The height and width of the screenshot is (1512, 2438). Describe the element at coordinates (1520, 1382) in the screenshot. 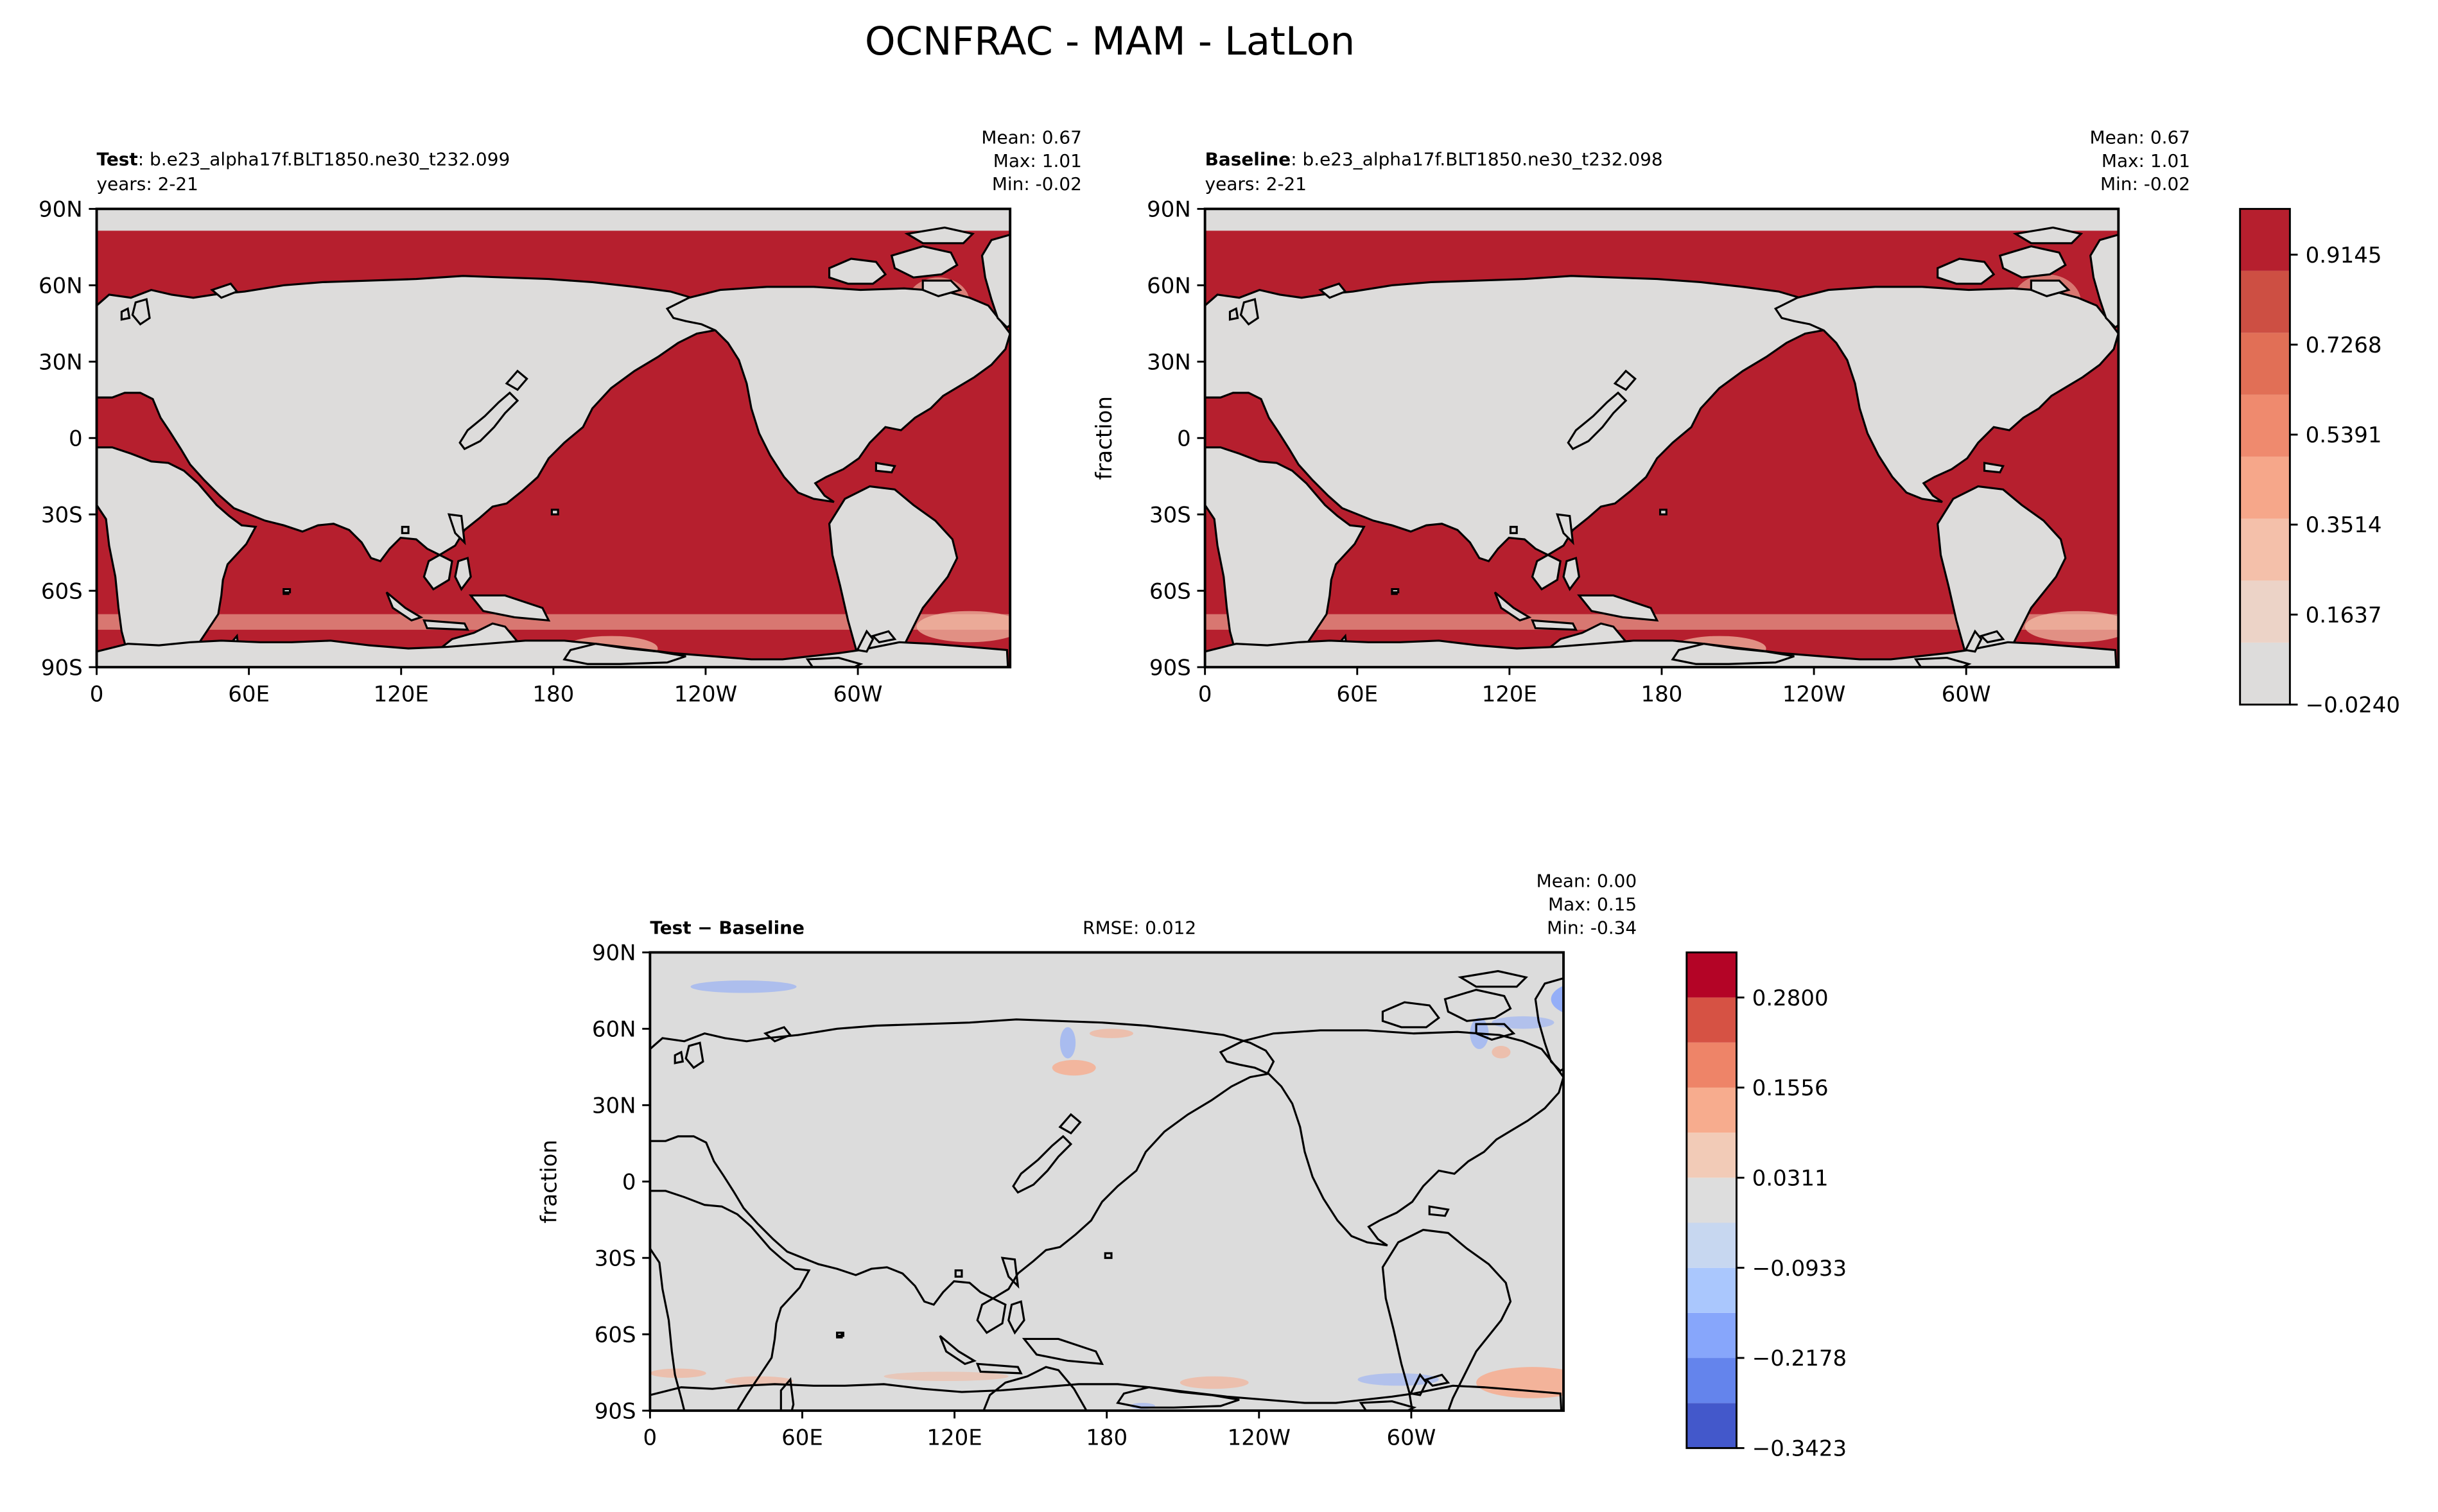

I see `diff-anom-weddell-red` at that location.